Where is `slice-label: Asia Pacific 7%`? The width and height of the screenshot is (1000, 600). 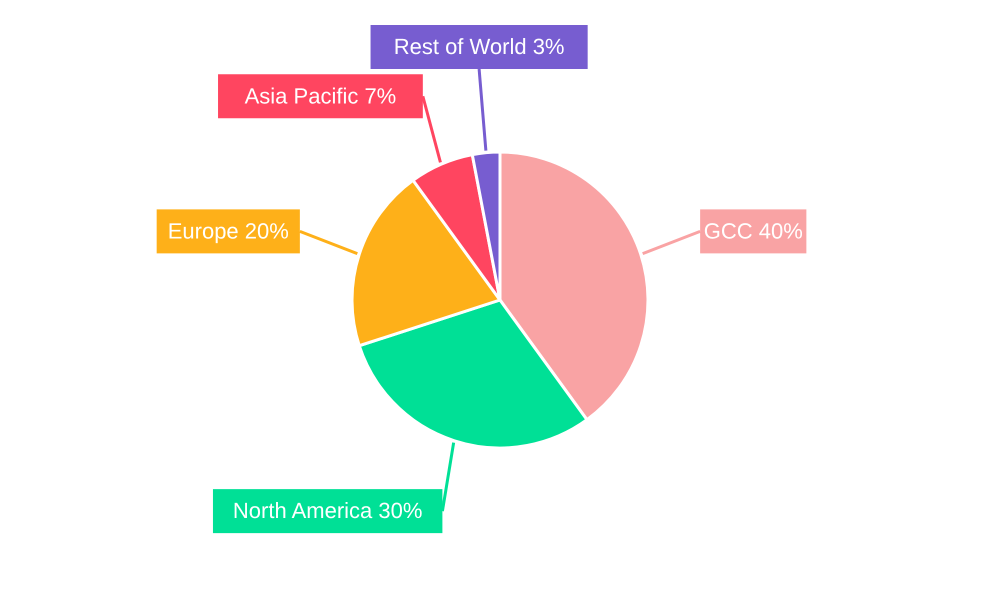 slice-label: Asia Pacific 7% is located at coordinates (320, 95).